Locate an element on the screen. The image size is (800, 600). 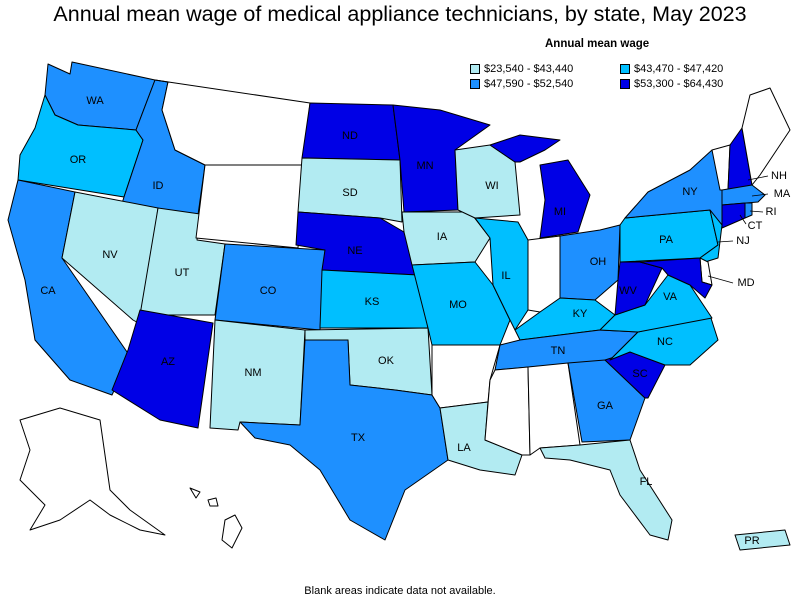
label-ND: ND is located at coordinates (350, 136).